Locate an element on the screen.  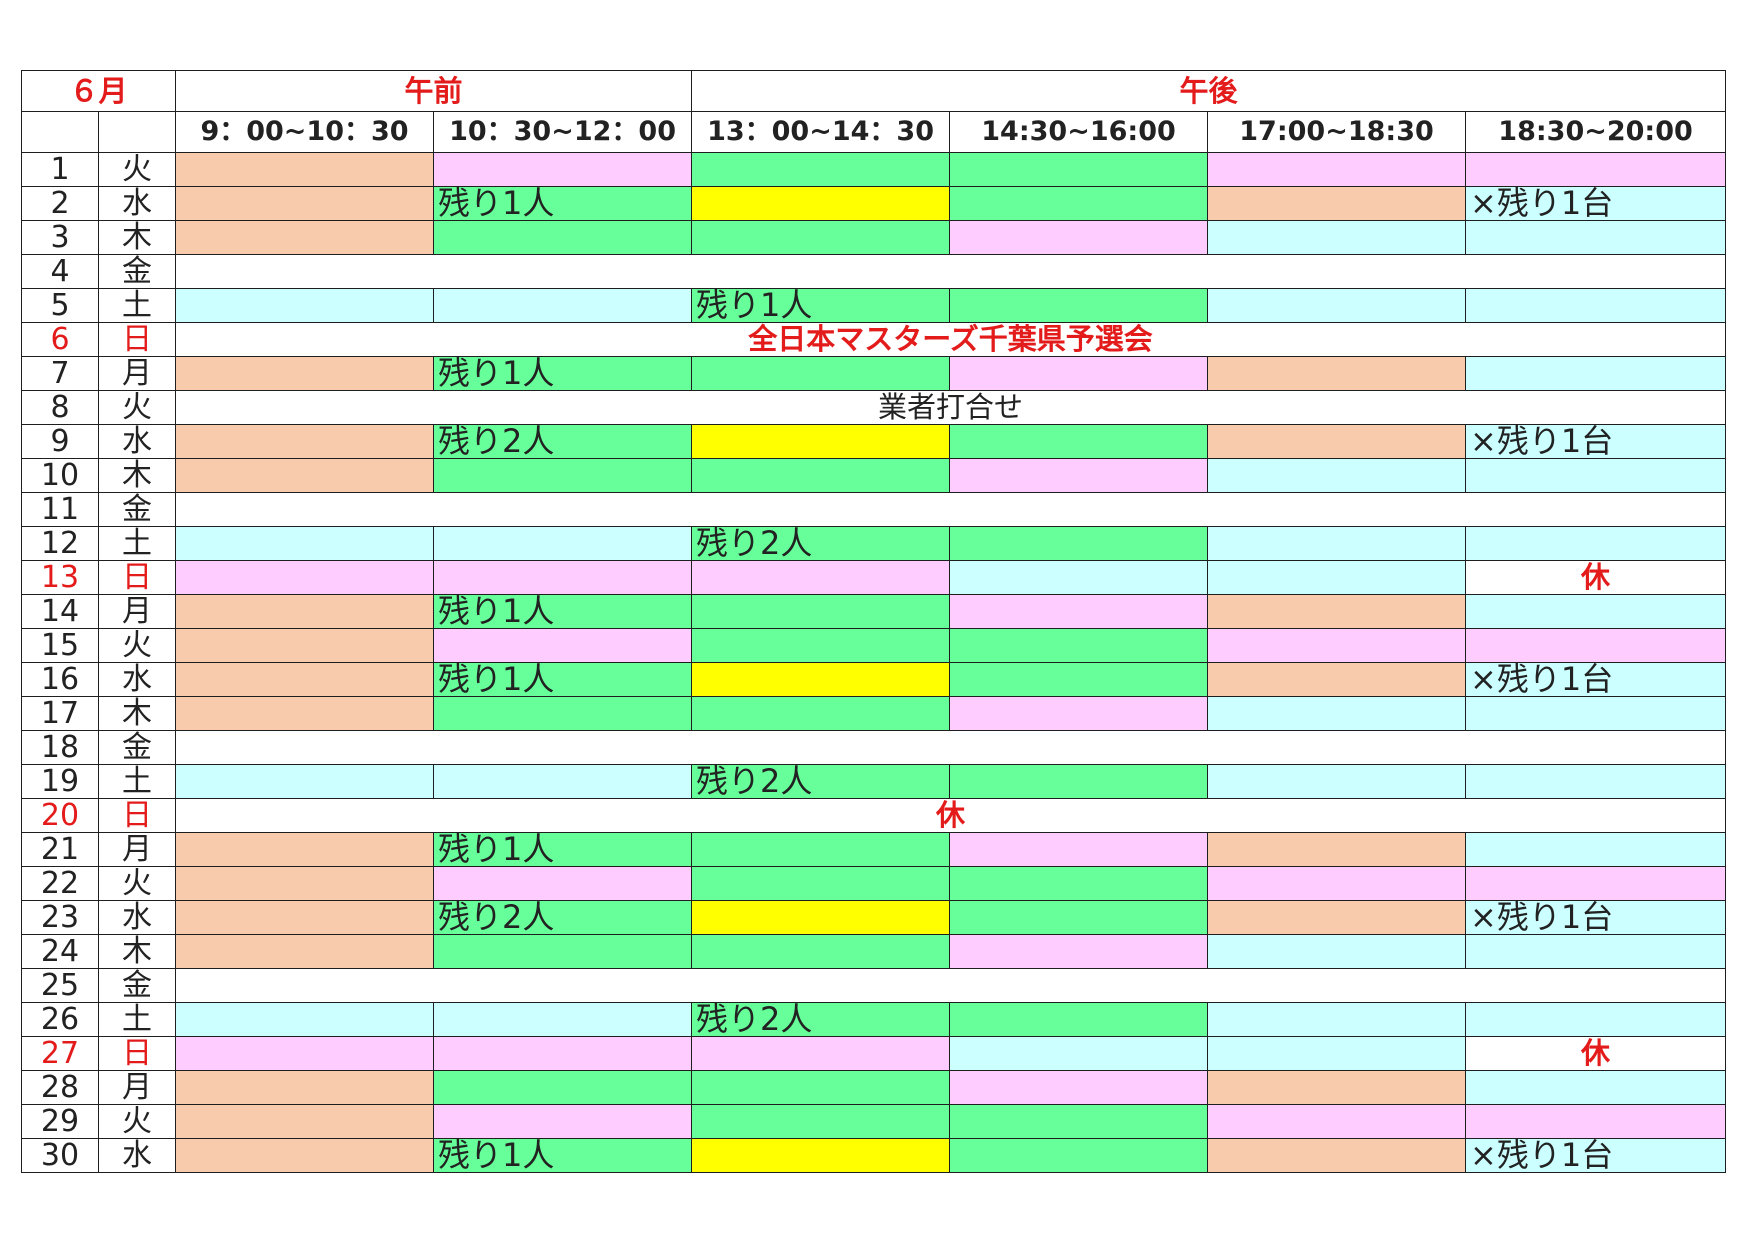
day-number: 1 is located at coordinates (60, 169).